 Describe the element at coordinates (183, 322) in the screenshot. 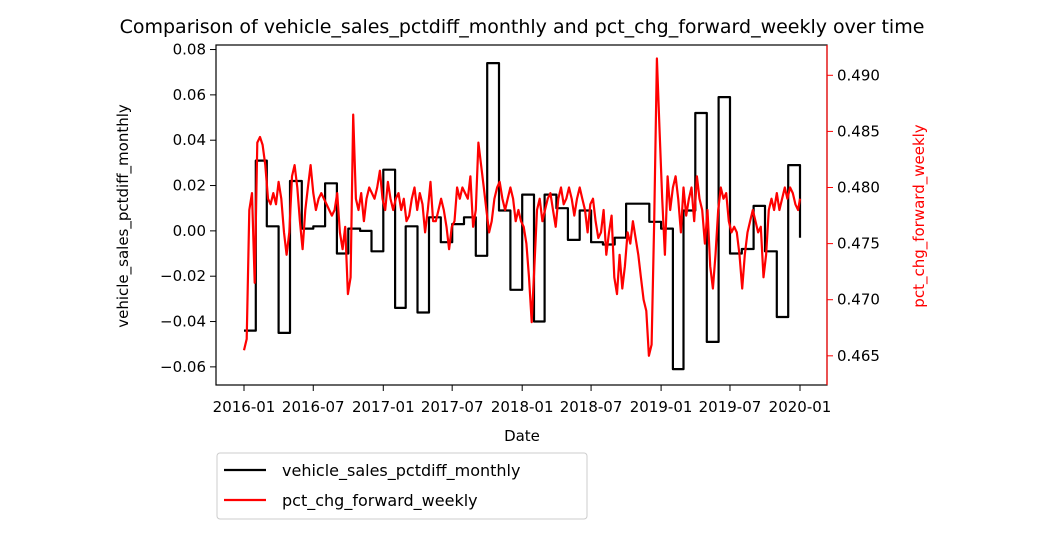

I see `y-left-tick-label: −0.04` at that location.